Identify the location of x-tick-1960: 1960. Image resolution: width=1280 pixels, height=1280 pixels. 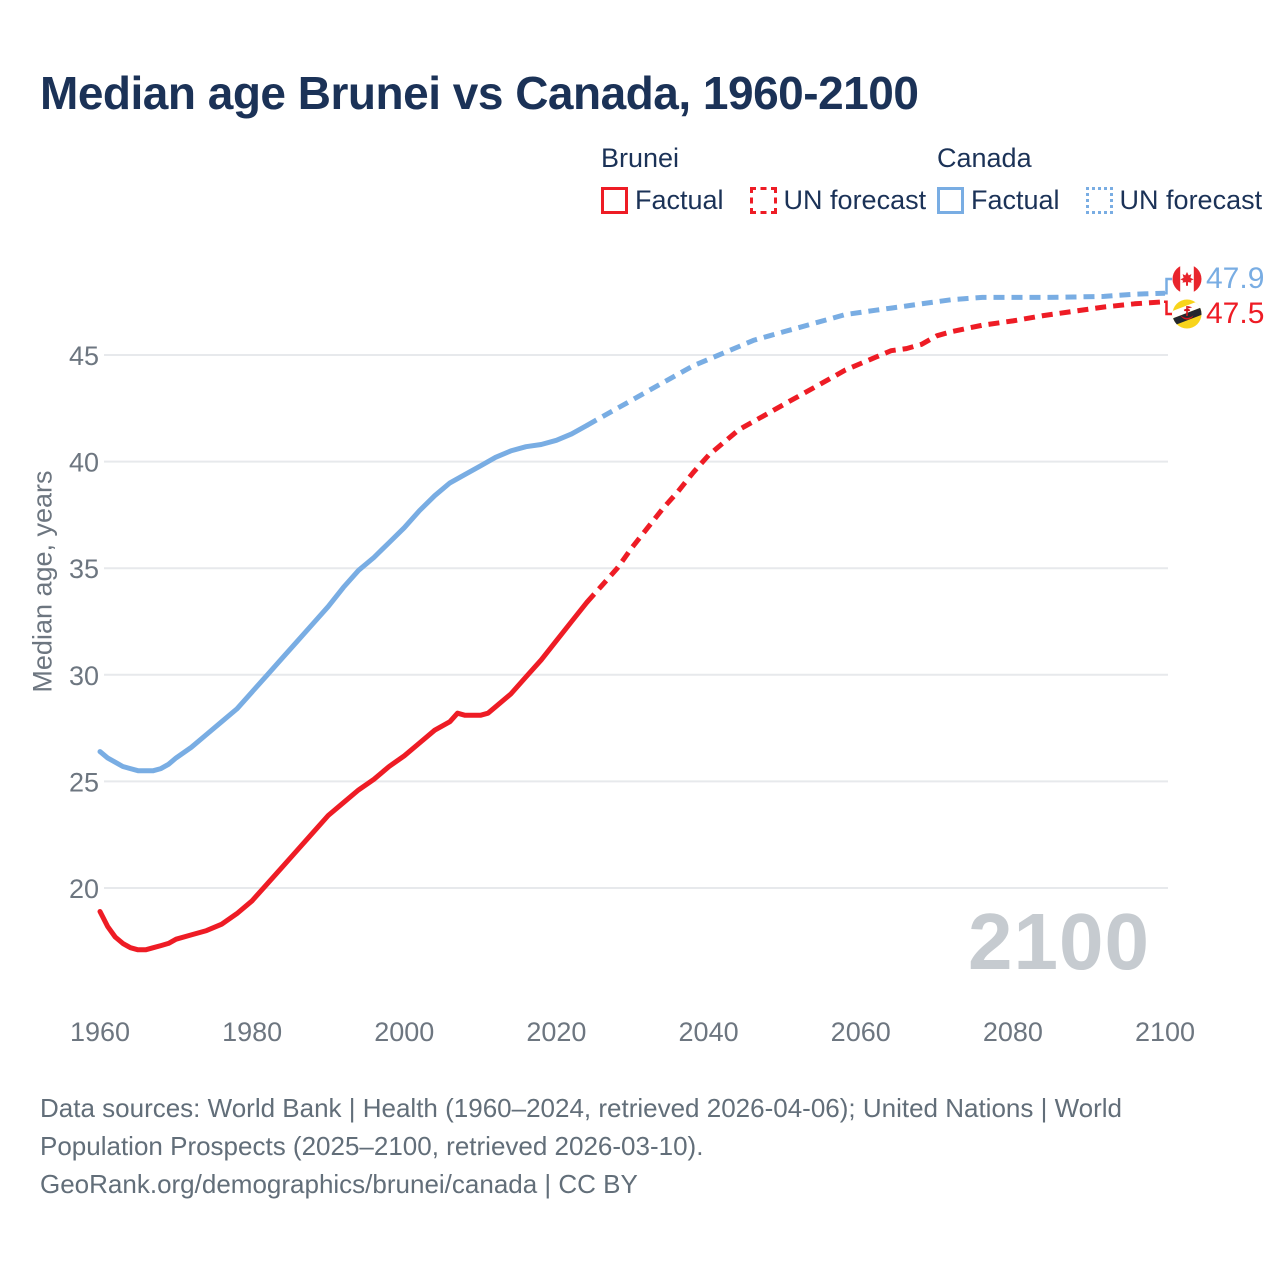
(100, 1032).